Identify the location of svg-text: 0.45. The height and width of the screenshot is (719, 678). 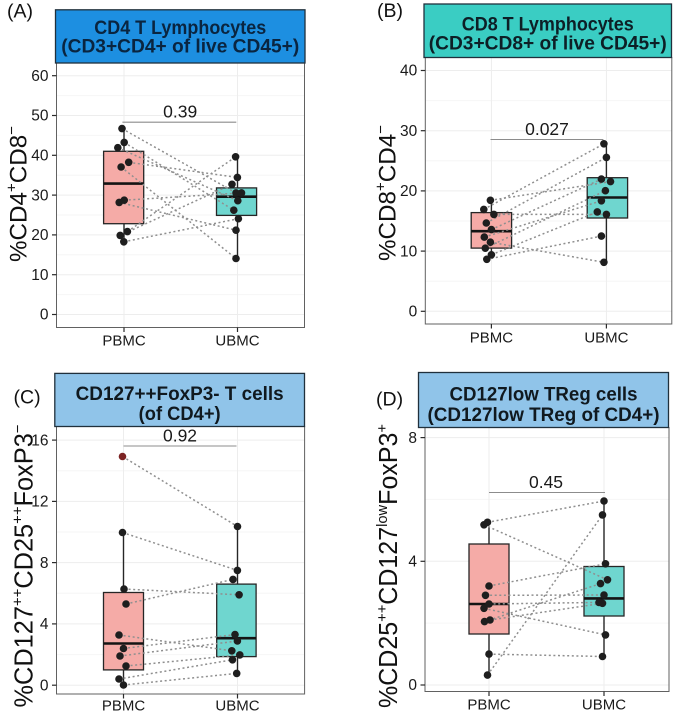
(546, 482).